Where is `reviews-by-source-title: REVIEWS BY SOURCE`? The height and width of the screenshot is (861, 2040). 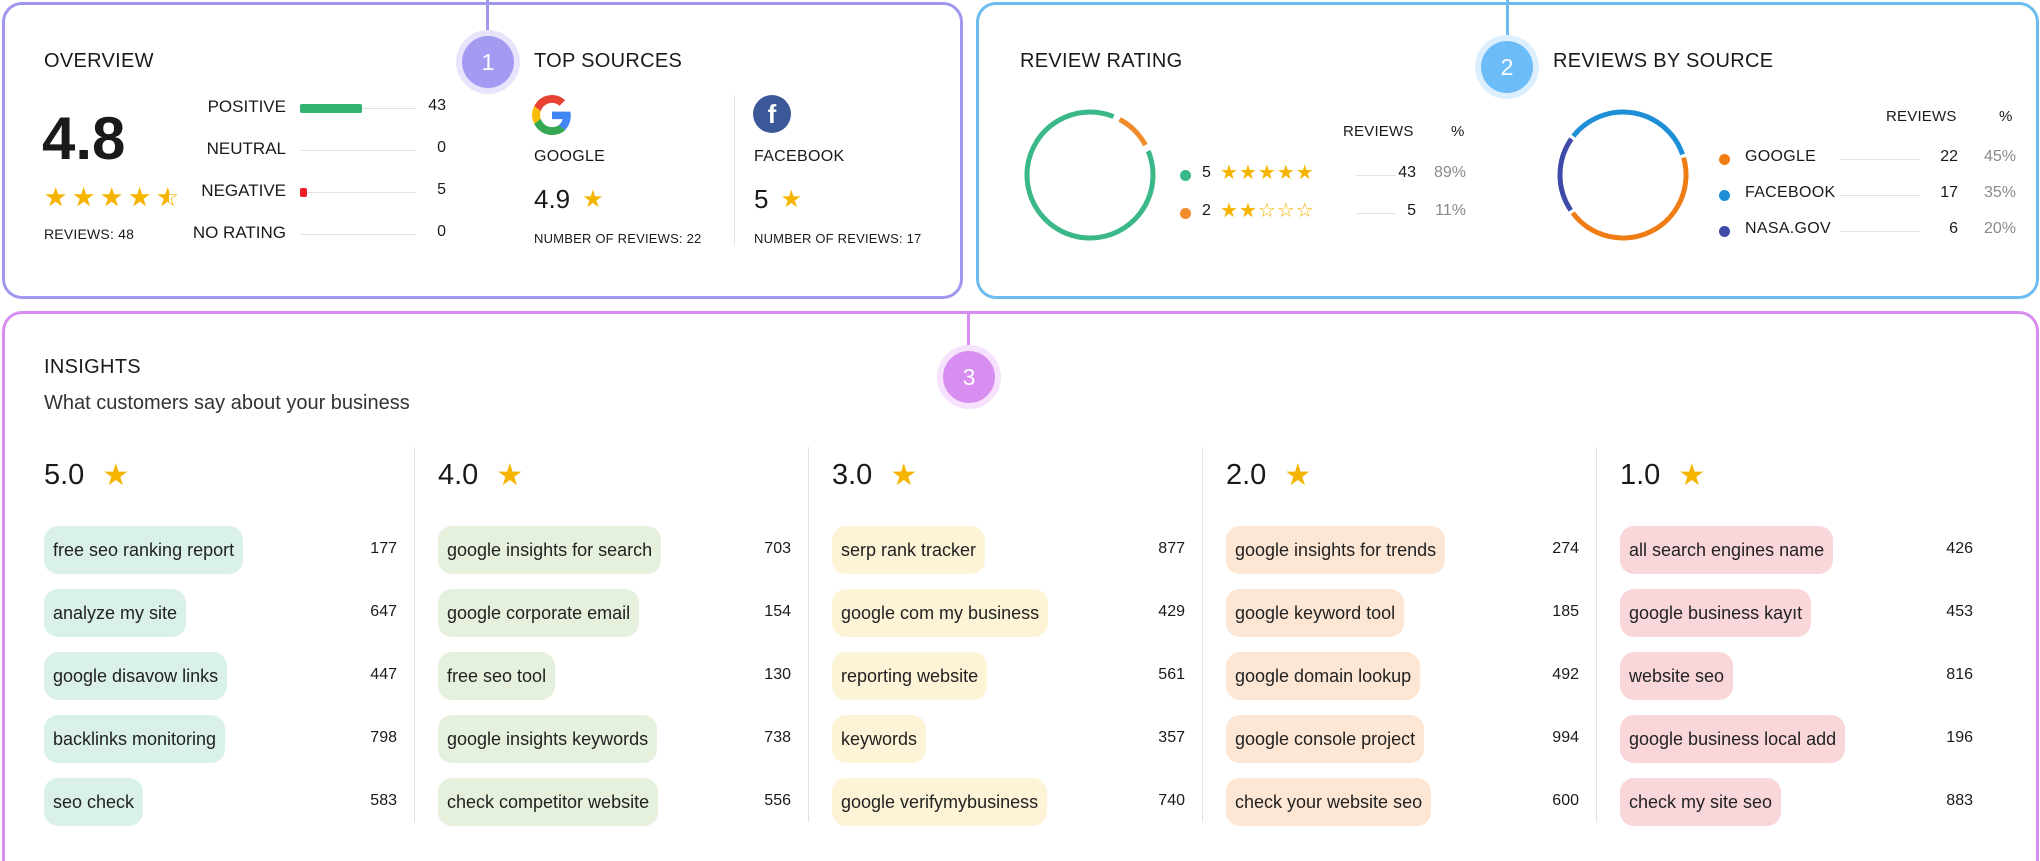
reviews-by-source-title: REVIEWS BY SOURCE is located at coordinates (1663, 61).